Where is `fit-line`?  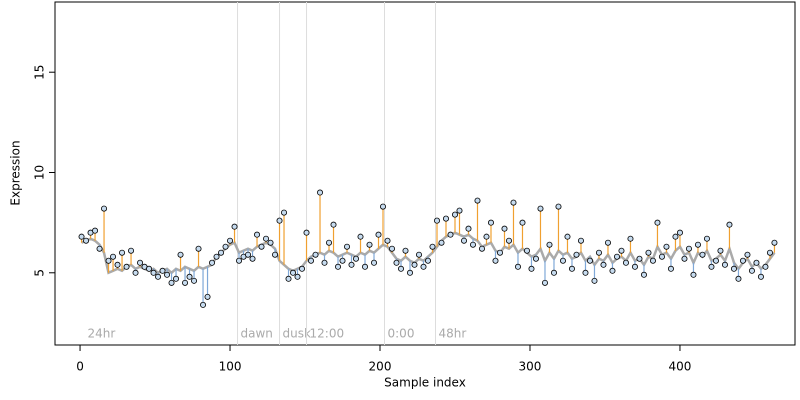
fit-line is located at coordinates (428, 253).